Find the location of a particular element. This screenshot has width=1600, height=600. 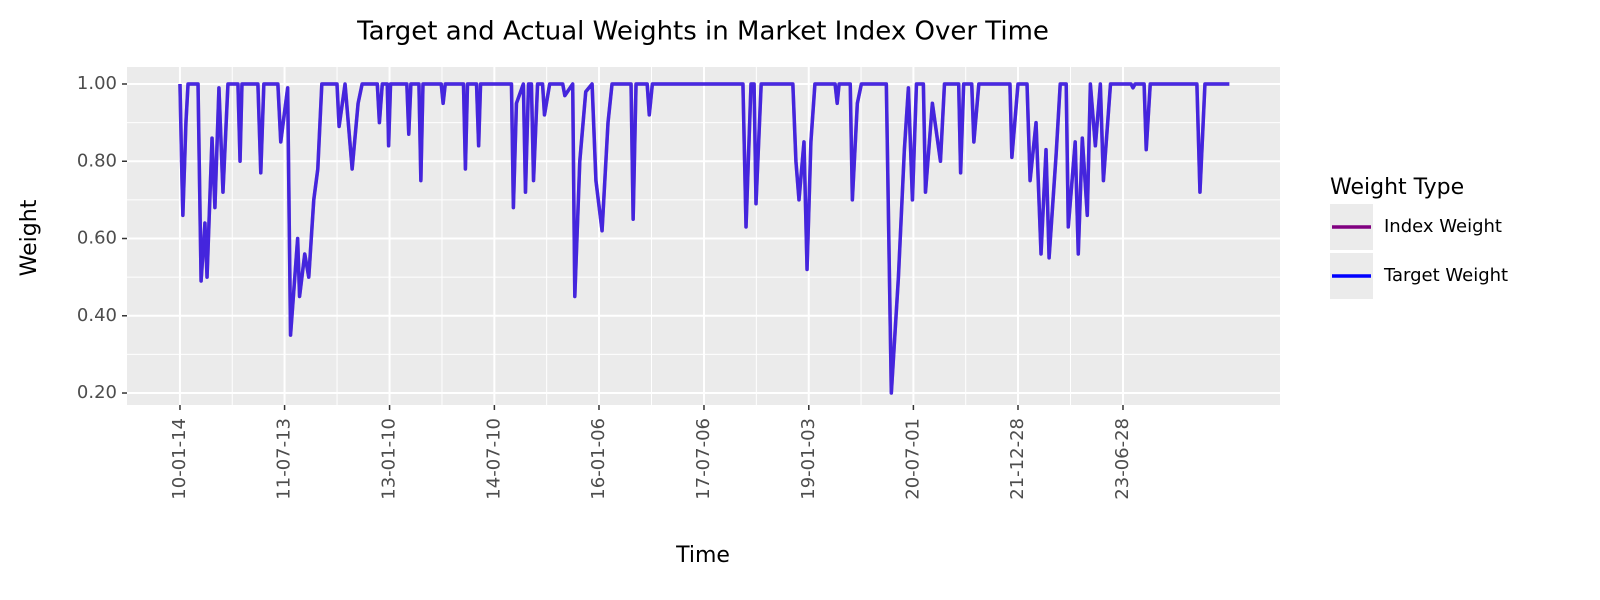

x-tick-label: 10-01-14 is located at coordinates (179, 459).